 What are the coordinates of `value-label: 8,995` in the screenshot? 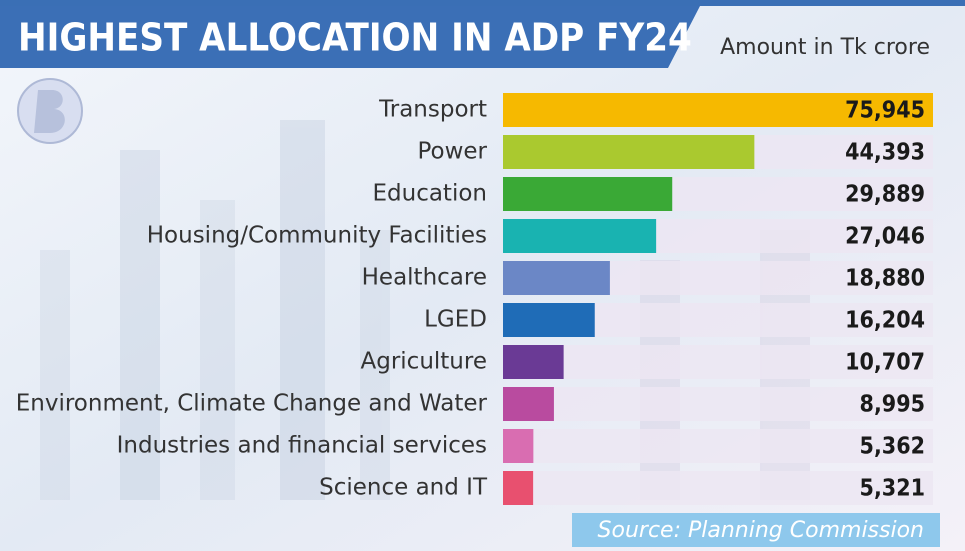 It's located at (892, 405).